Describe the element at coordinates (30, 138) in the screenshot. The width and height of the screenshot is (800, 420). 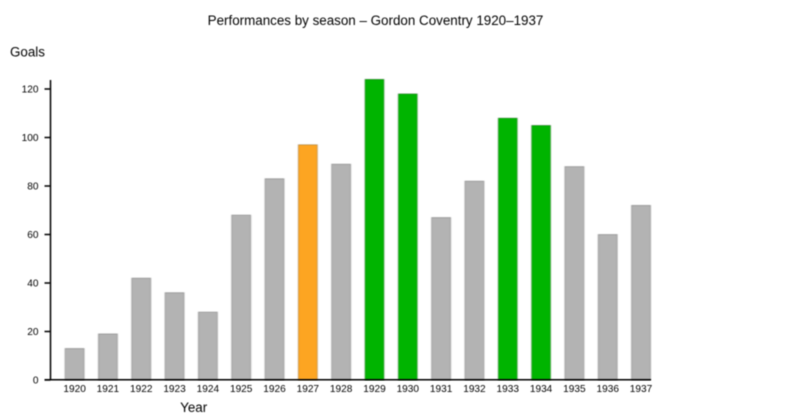
I see `svg-text: 100` at that location.